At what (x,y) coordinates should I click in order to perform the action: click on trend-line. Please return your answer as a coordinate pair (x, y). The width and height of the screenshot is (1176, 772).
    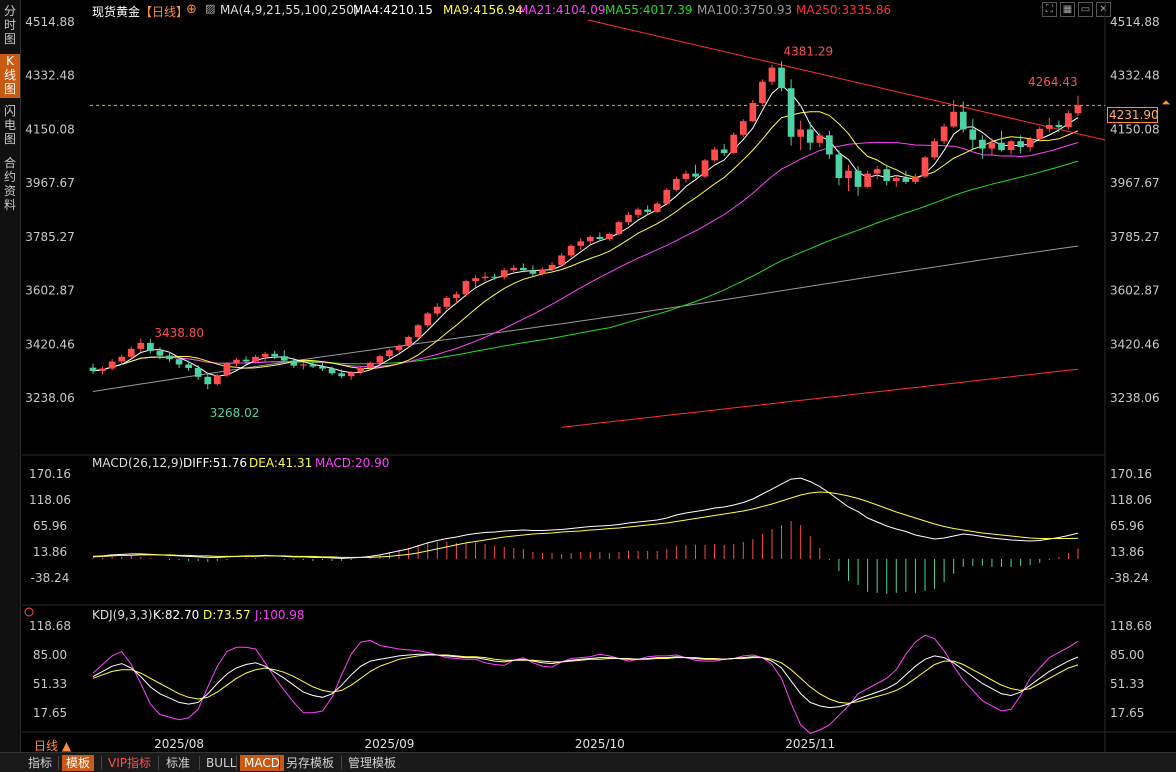
    Looking at the image, I should click on (846, 80).